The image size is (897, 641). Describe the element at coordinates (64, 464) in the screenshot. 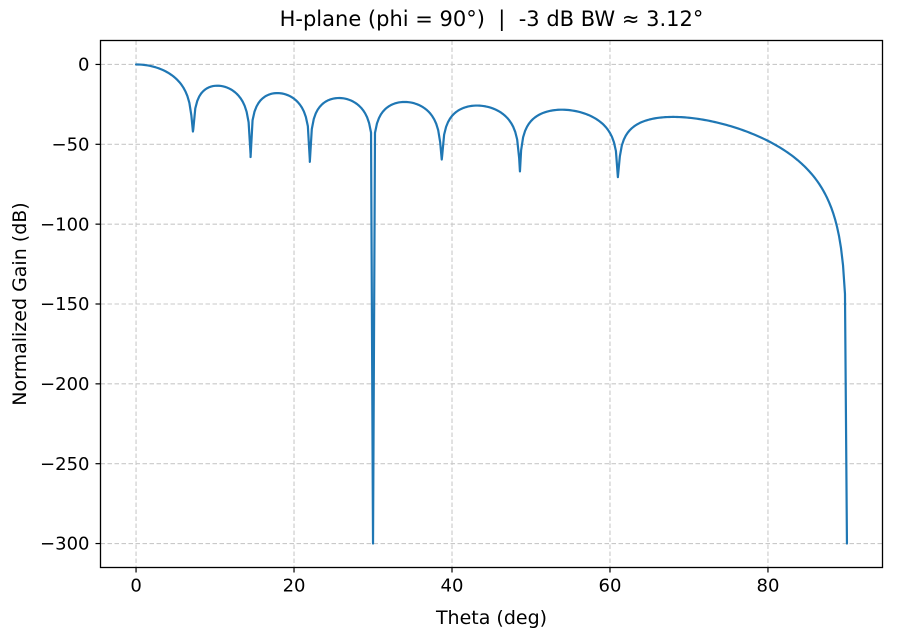

I see `y-tick-label: −250` at that location.